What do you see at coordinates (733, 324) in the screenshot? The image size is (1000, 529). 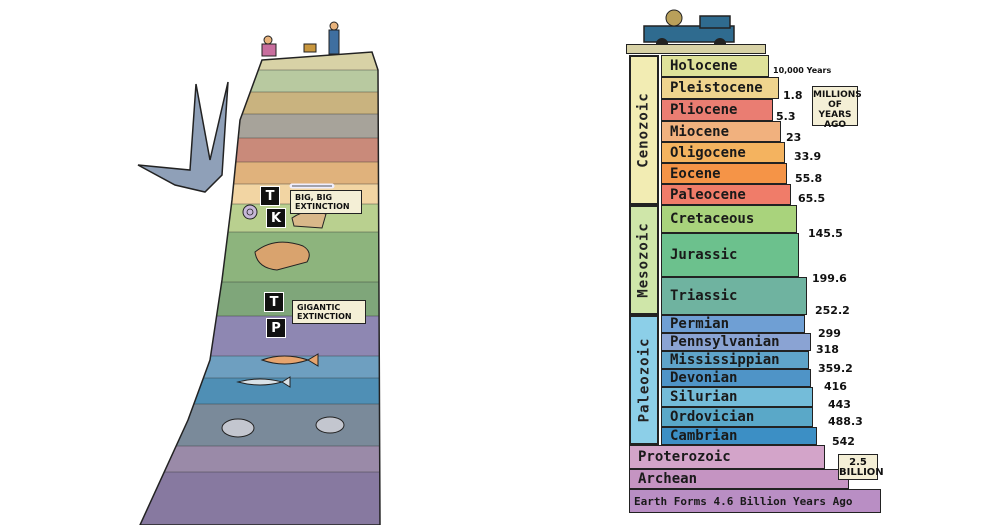 I see `period-permian: Permian` at bounding box center [733, 324].